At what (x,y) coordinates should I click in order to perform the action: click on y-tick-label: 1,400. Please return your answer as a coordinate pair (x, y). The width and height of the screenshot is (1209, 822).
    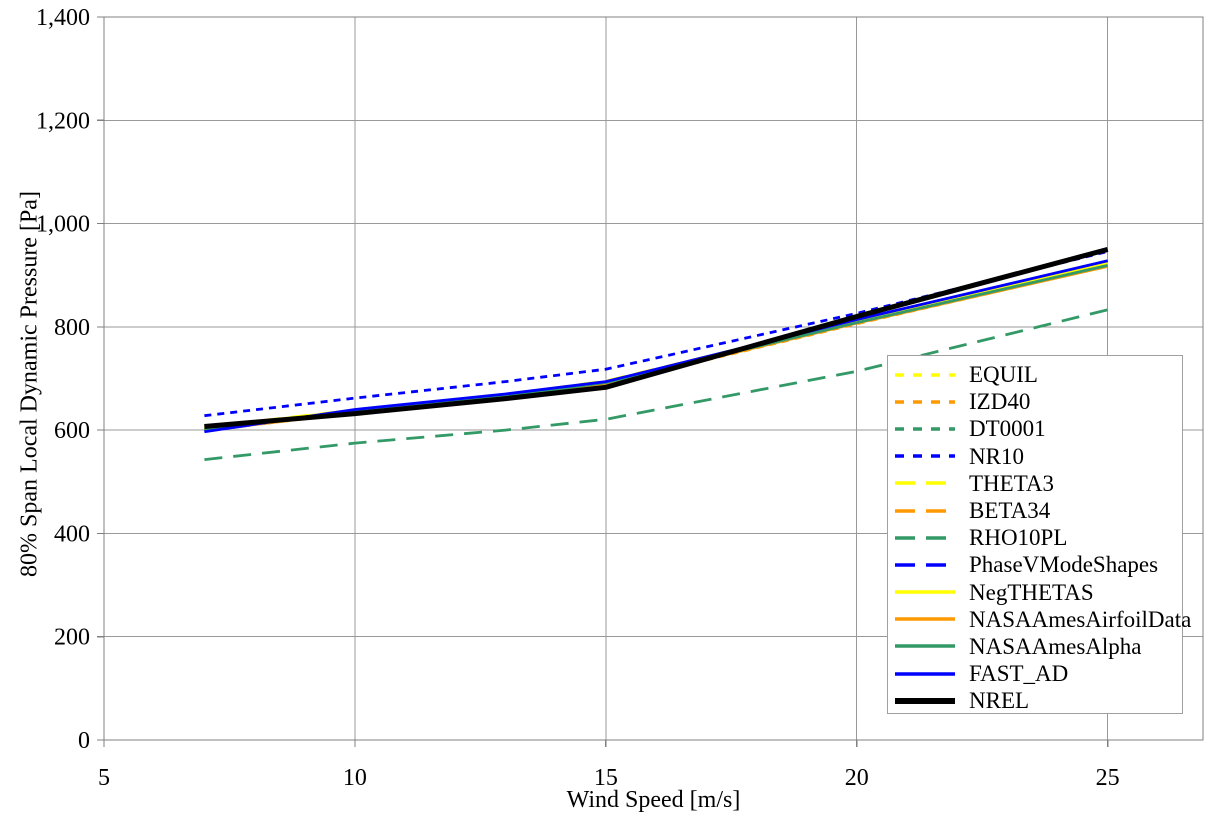
    Looking at the image, I should click on (63, 18).